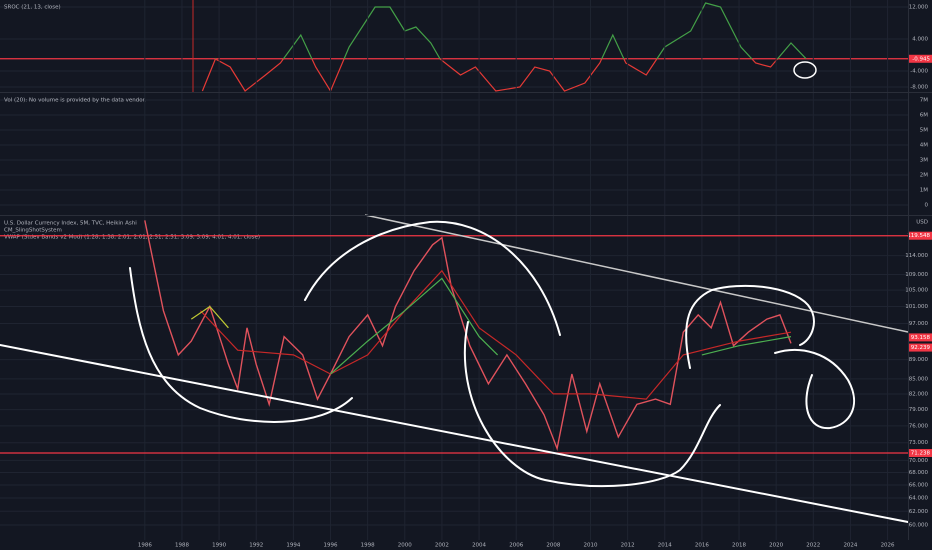 This screenshot has width=932, height=550. I want to click on y-tick-label: 6M, so click(924, 116).